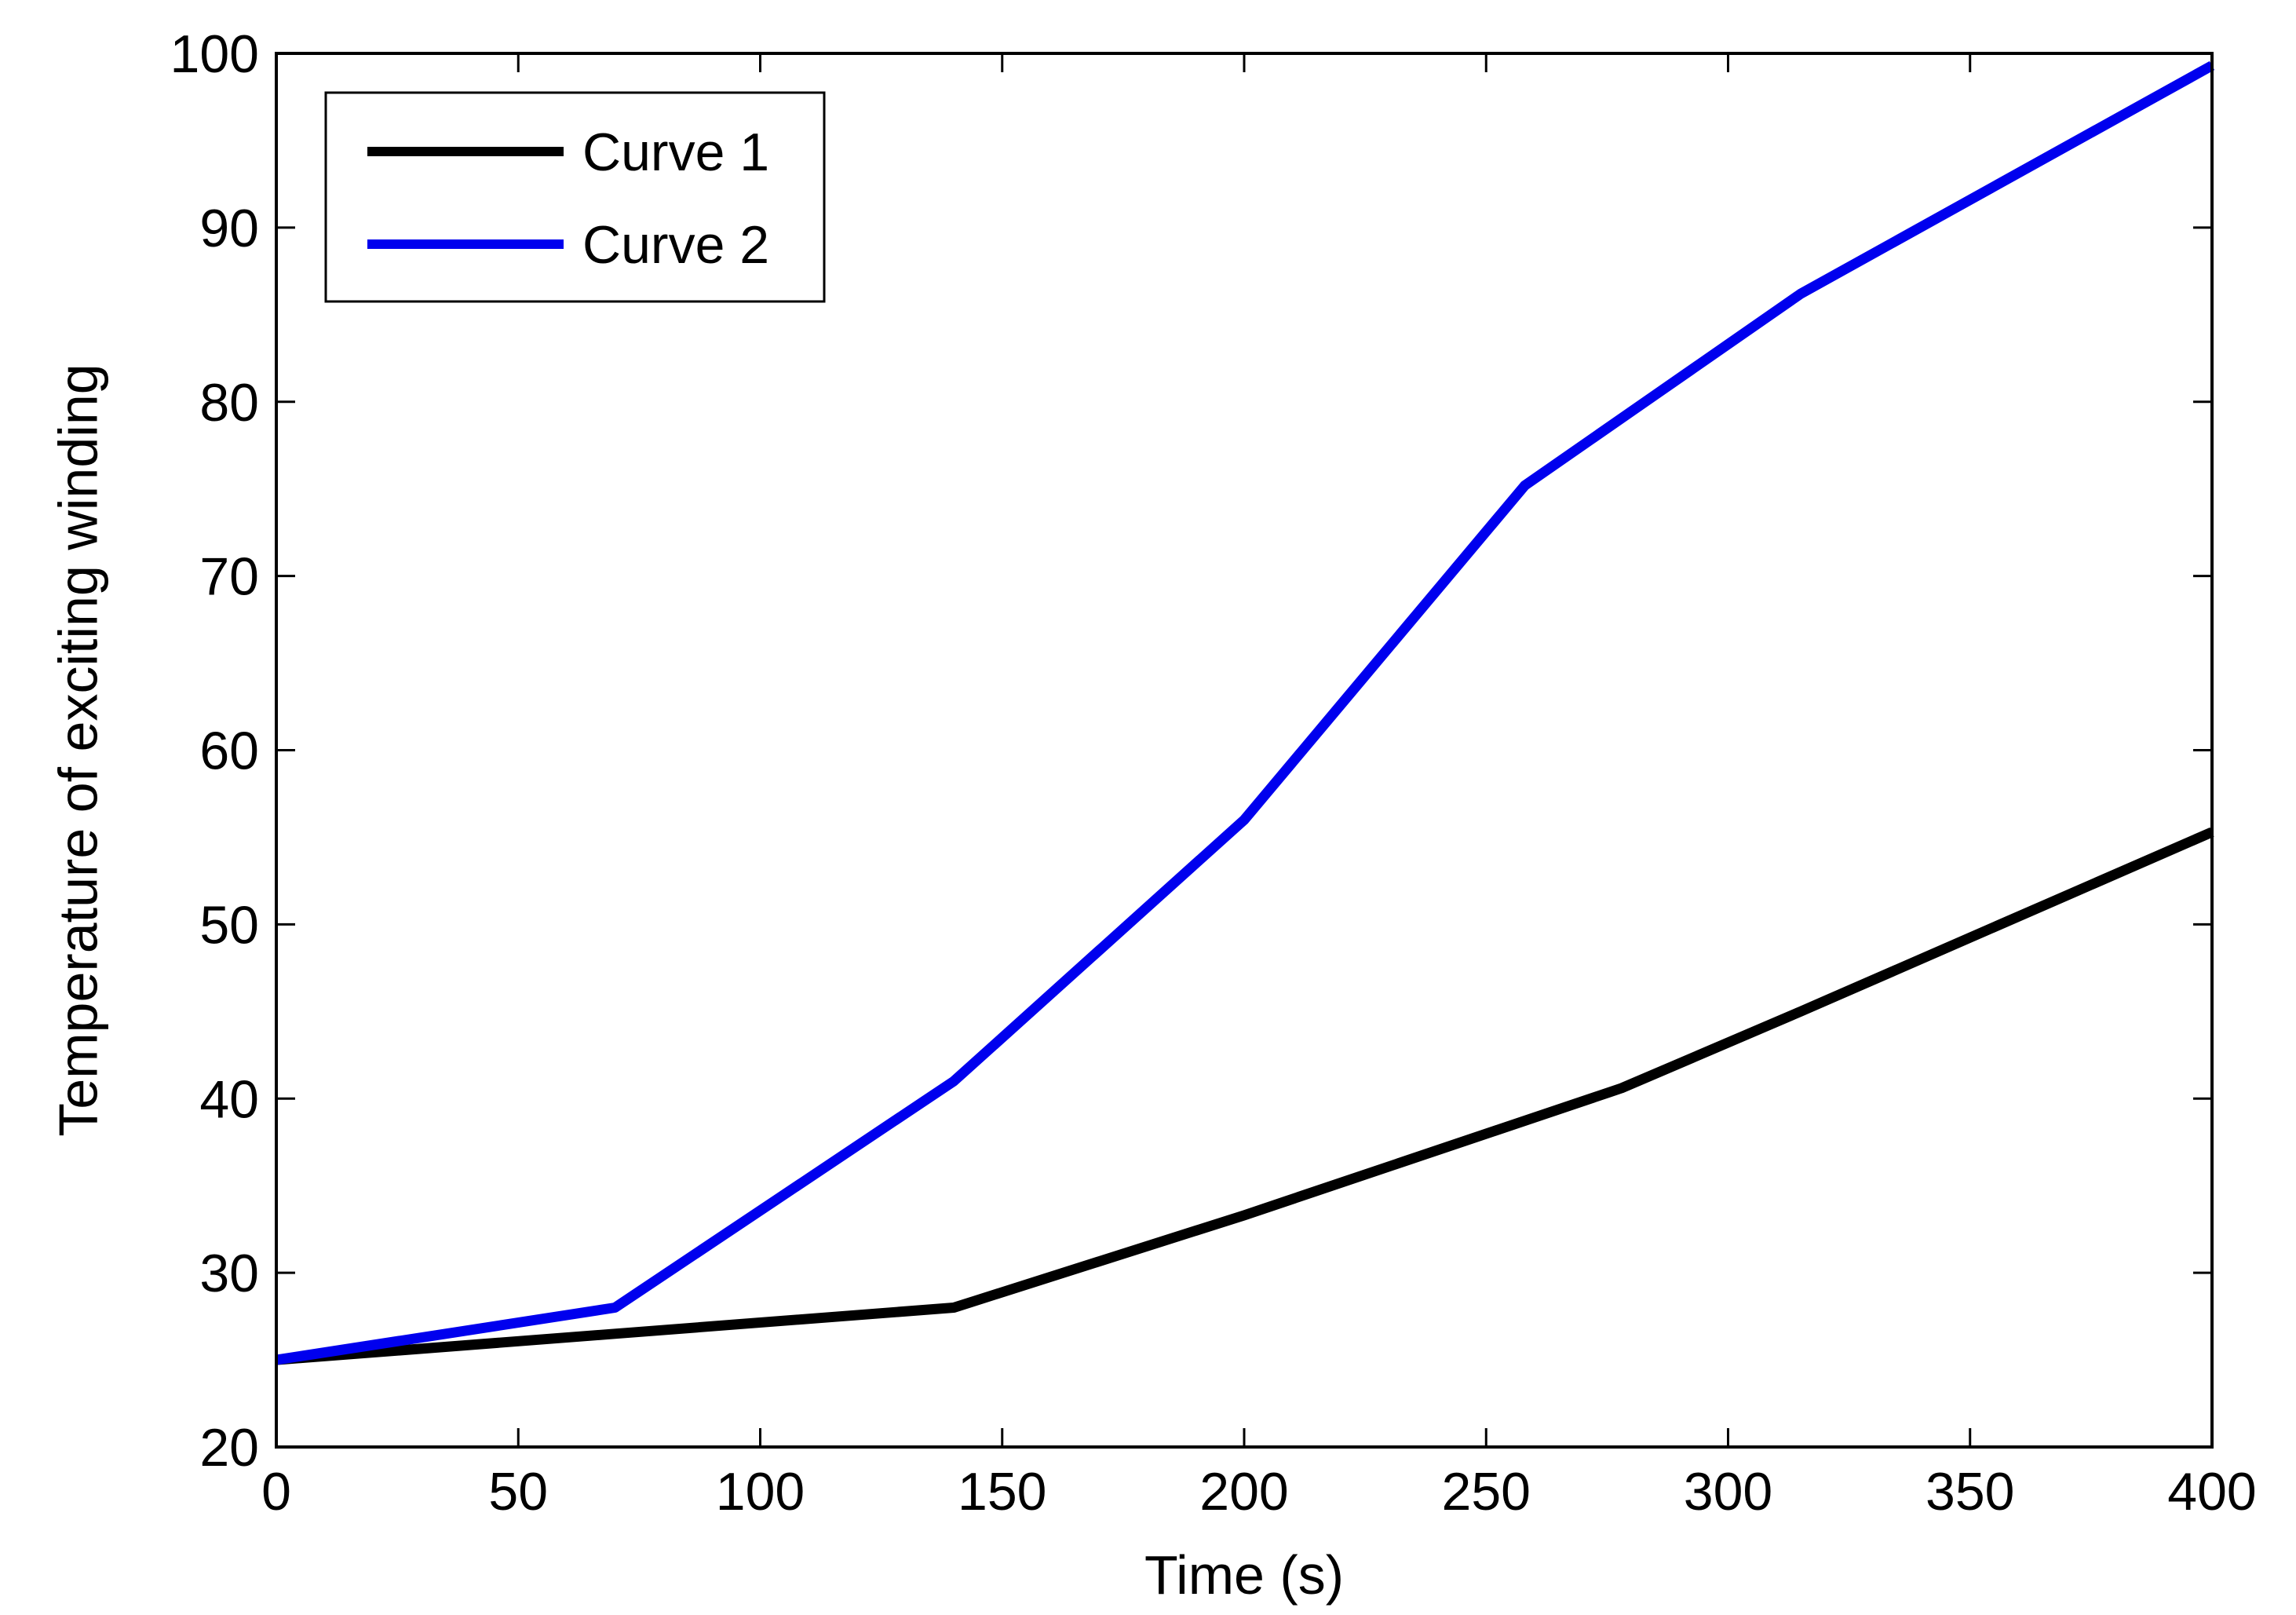 The width and height of the screenshot is (2296, 1615). Describe the element at coordinates (1486, 1492) in the screenshot. I see `x-tick-label: 250` at that location.